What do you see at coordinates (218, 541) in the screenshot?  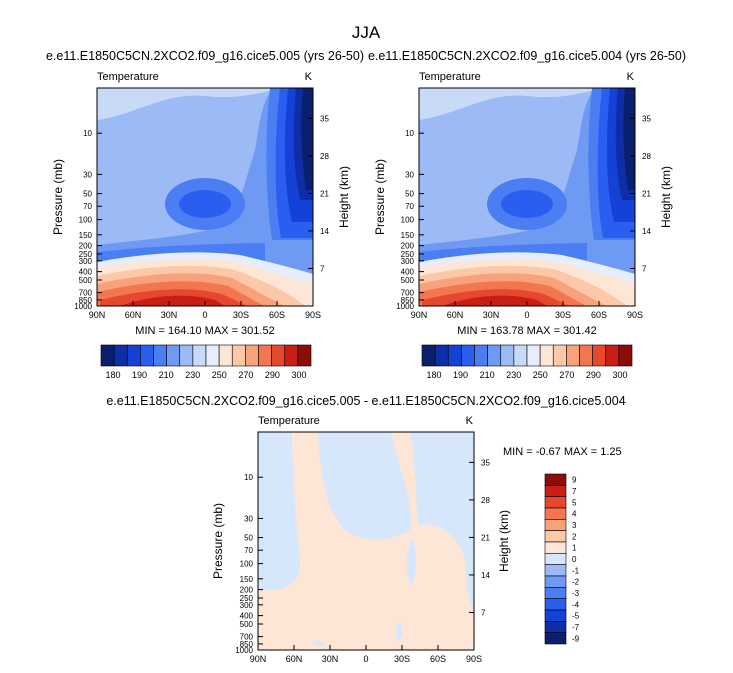 I see `panel-diff-y-label: Pressure (mb)` at bounding box center [218, 541].